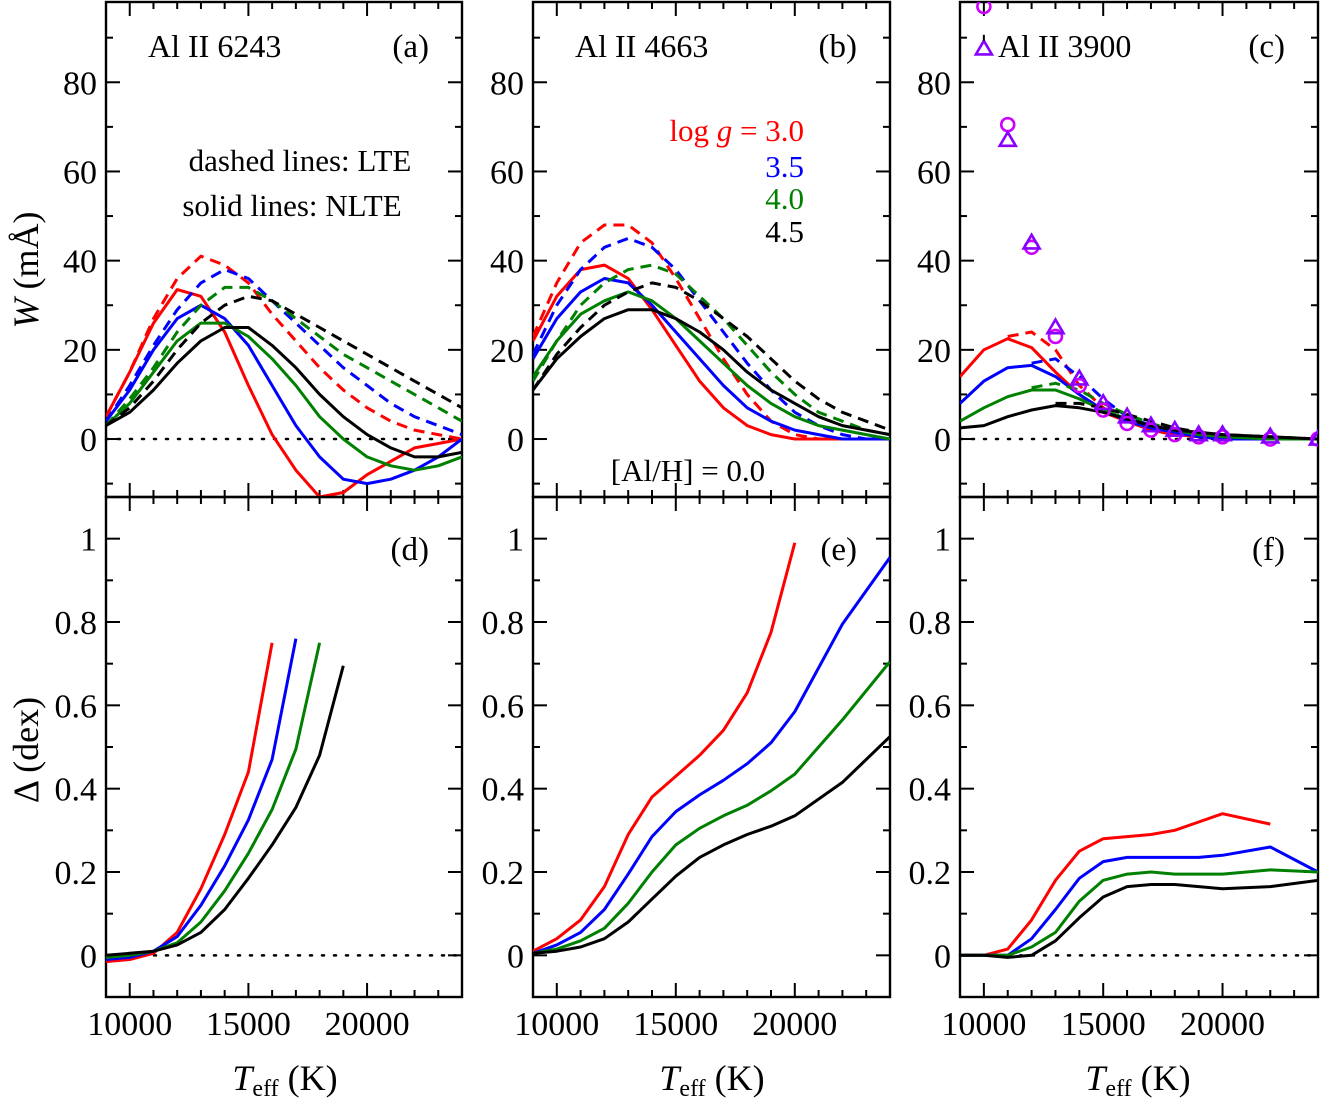 The height and width of the screenshot is (1100, 1327). I want to click on panel-letter: (e), so click(838, 550).